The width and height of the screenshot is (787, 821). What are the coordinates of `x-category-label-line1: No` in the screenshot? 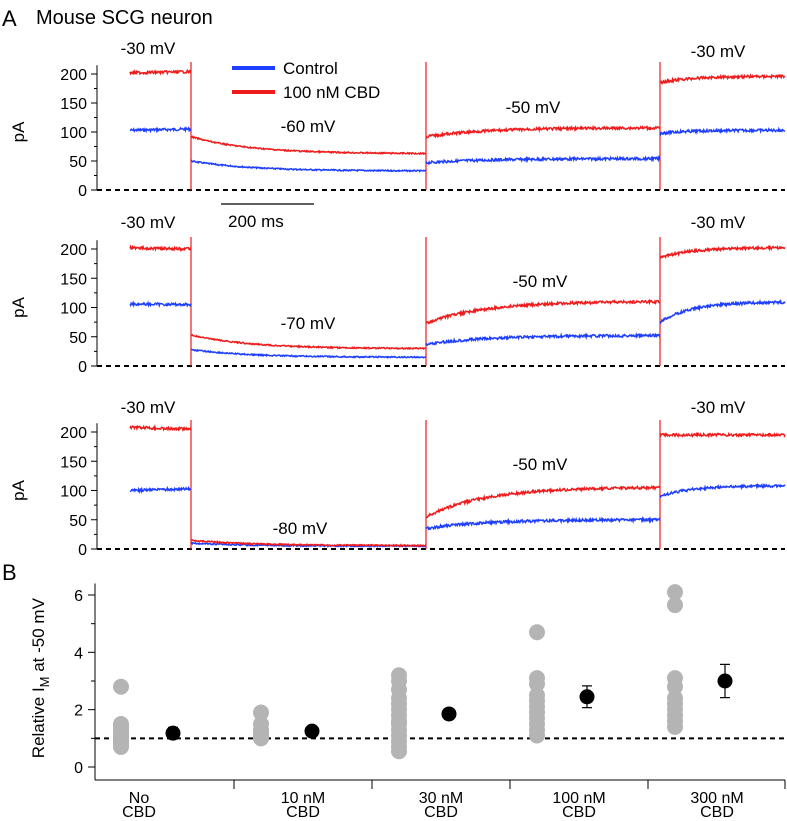 It's located at (139, 798).